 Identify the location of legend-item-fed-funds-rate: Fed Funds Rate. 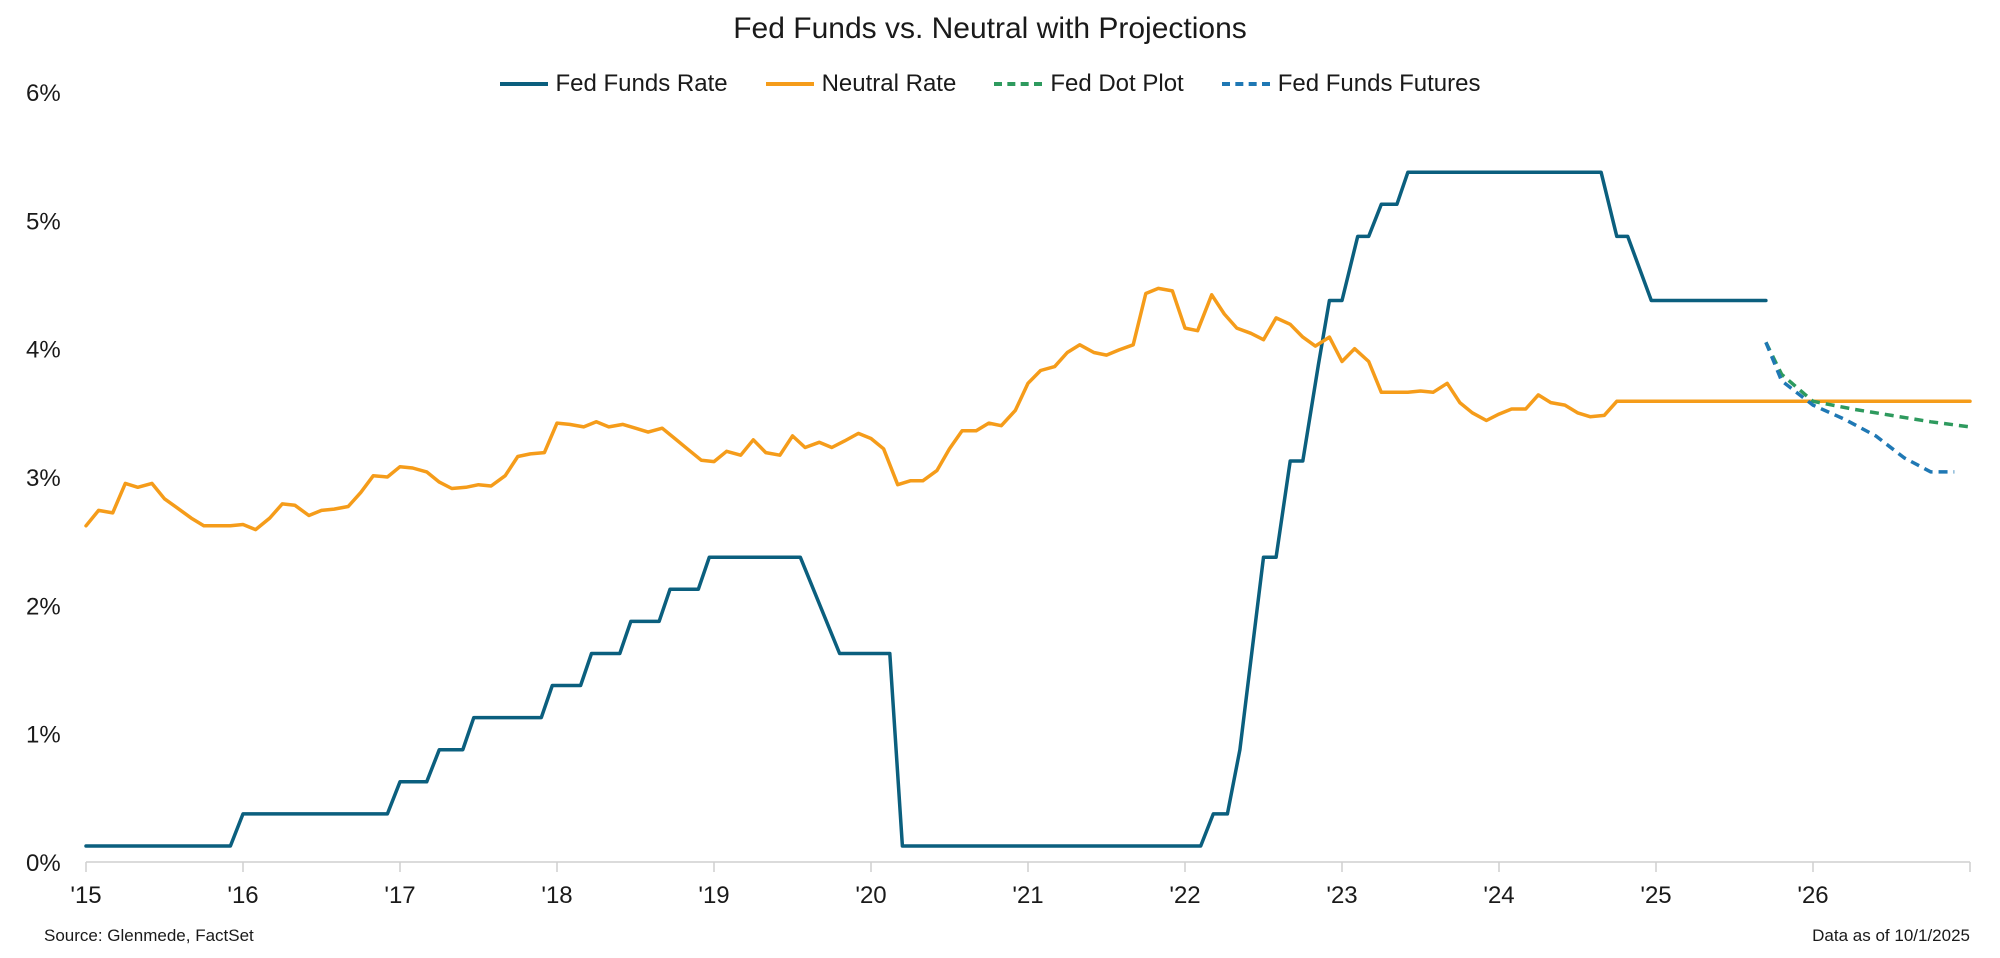
(613, 84).